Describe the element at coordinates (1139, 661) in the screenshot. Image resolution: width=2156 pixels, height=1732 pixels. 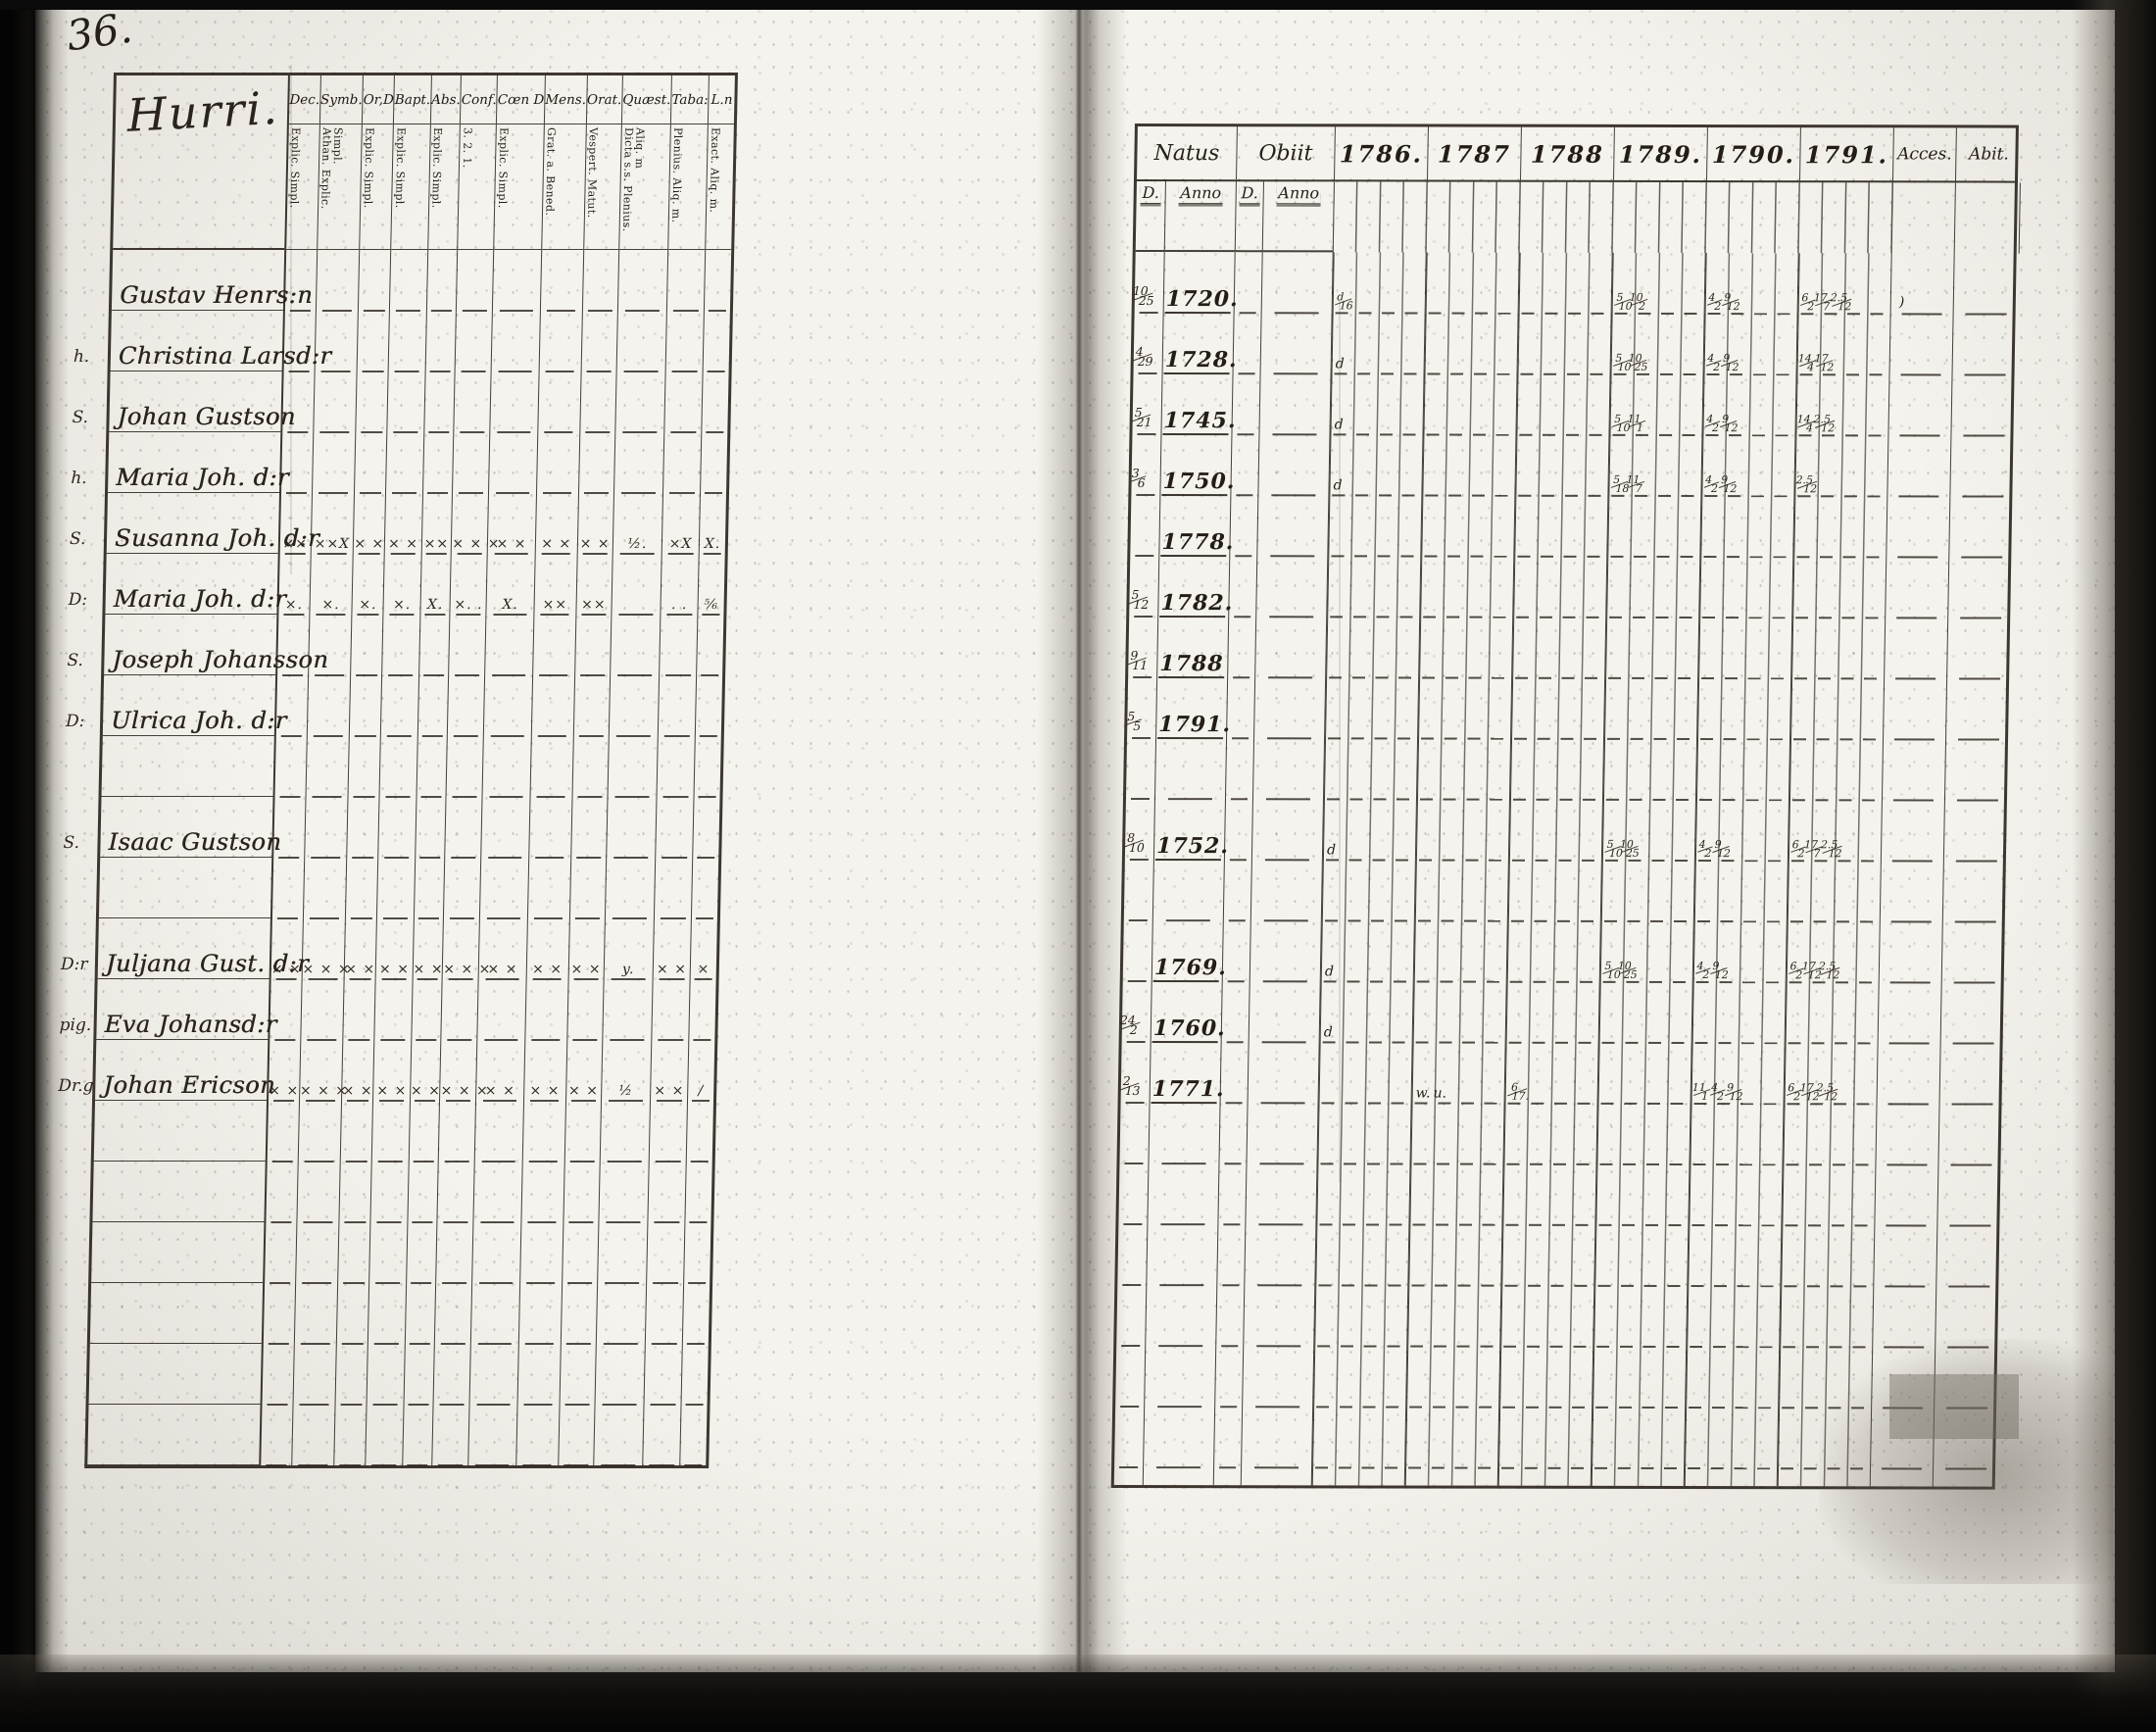
I see `date-fraction: 9 11` at that location.